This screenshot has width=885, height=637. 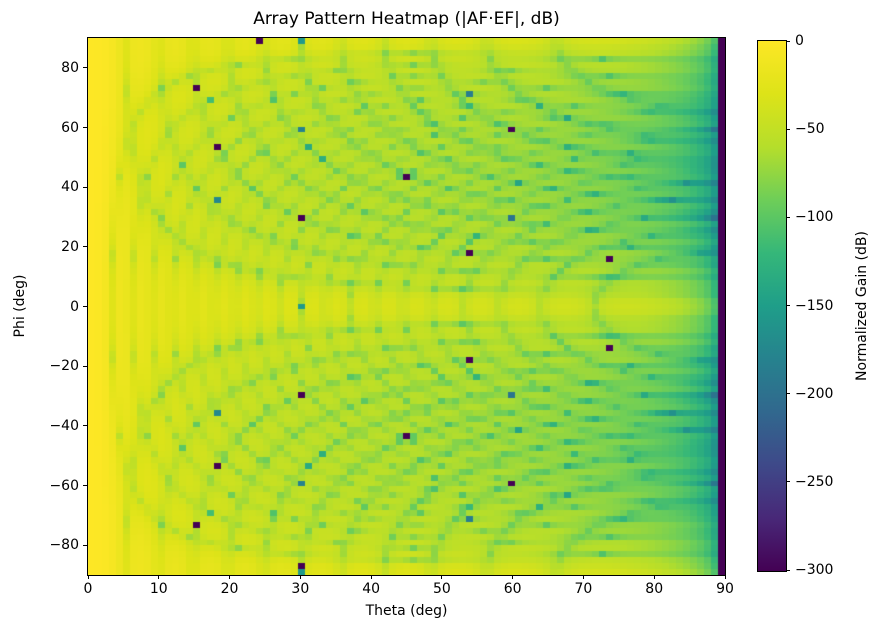 What do you see at coordinates (70, 246) in the screenshot?
I see `y-tick-label: 20` at bounding box center [70, 246].